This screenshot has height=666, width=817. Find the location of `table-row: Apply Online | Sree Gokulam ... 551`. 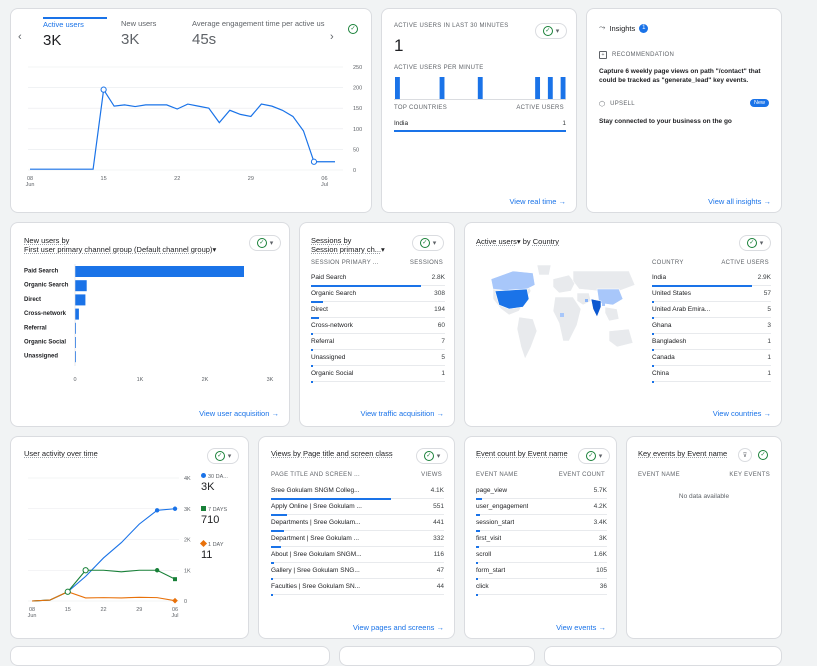

table-row: Apply Online | Sree Gokulam ... 551 is located at coordinates (357, 507).